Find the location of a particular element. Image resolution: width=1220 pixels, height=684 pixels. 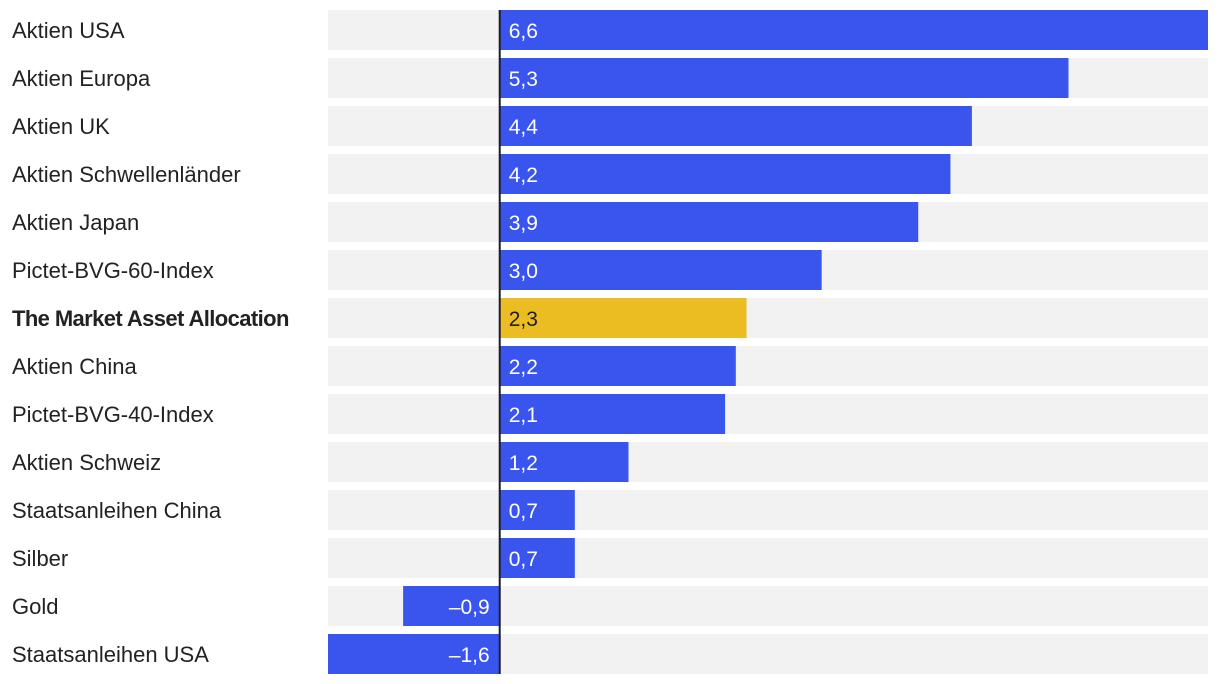

bar-staatsanleihen-usa is located at coordinates (414, 654).